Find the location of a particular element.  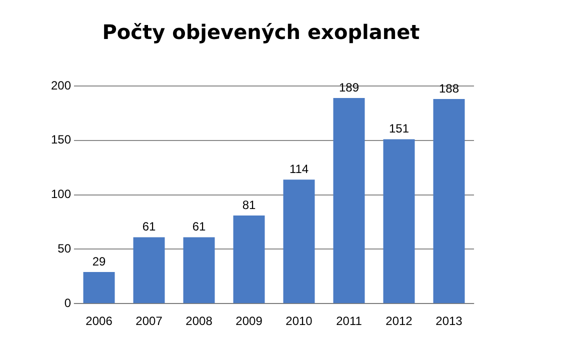

x-tick-label: 2012 is located at coordinates (399, 321).